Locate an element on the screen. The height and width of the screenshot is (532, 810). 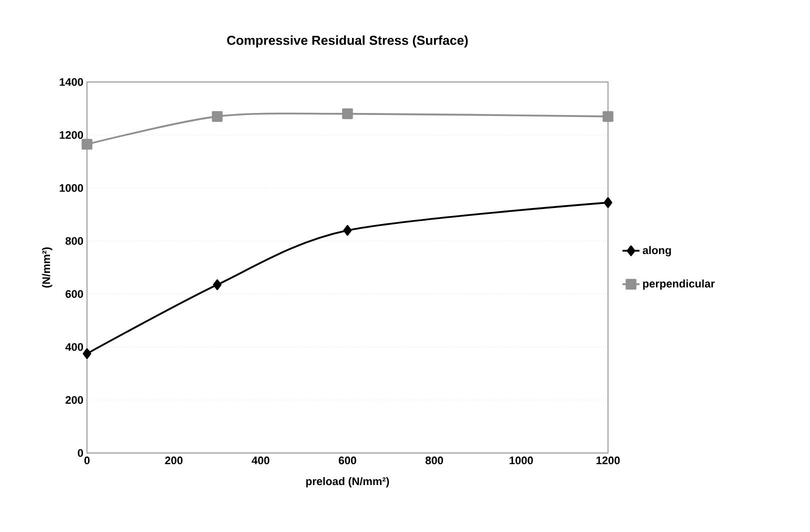
y-tick-label: 1400 is located at coordinates (72, 82).